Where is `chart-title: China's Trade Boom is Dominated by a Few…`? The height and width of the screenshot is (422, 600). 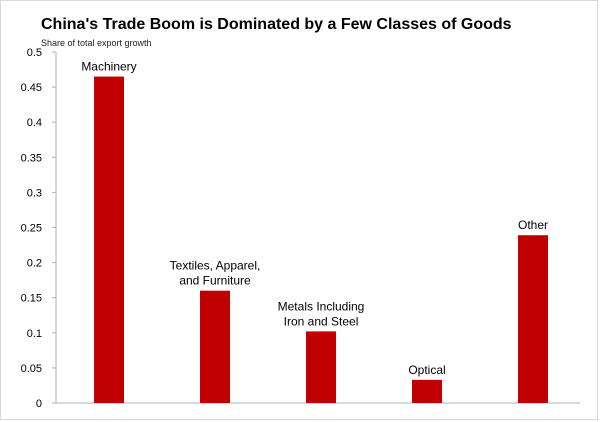 chart-title: China's Trade Boom is Dominated by a Few… is located at coordinates (276, 24).